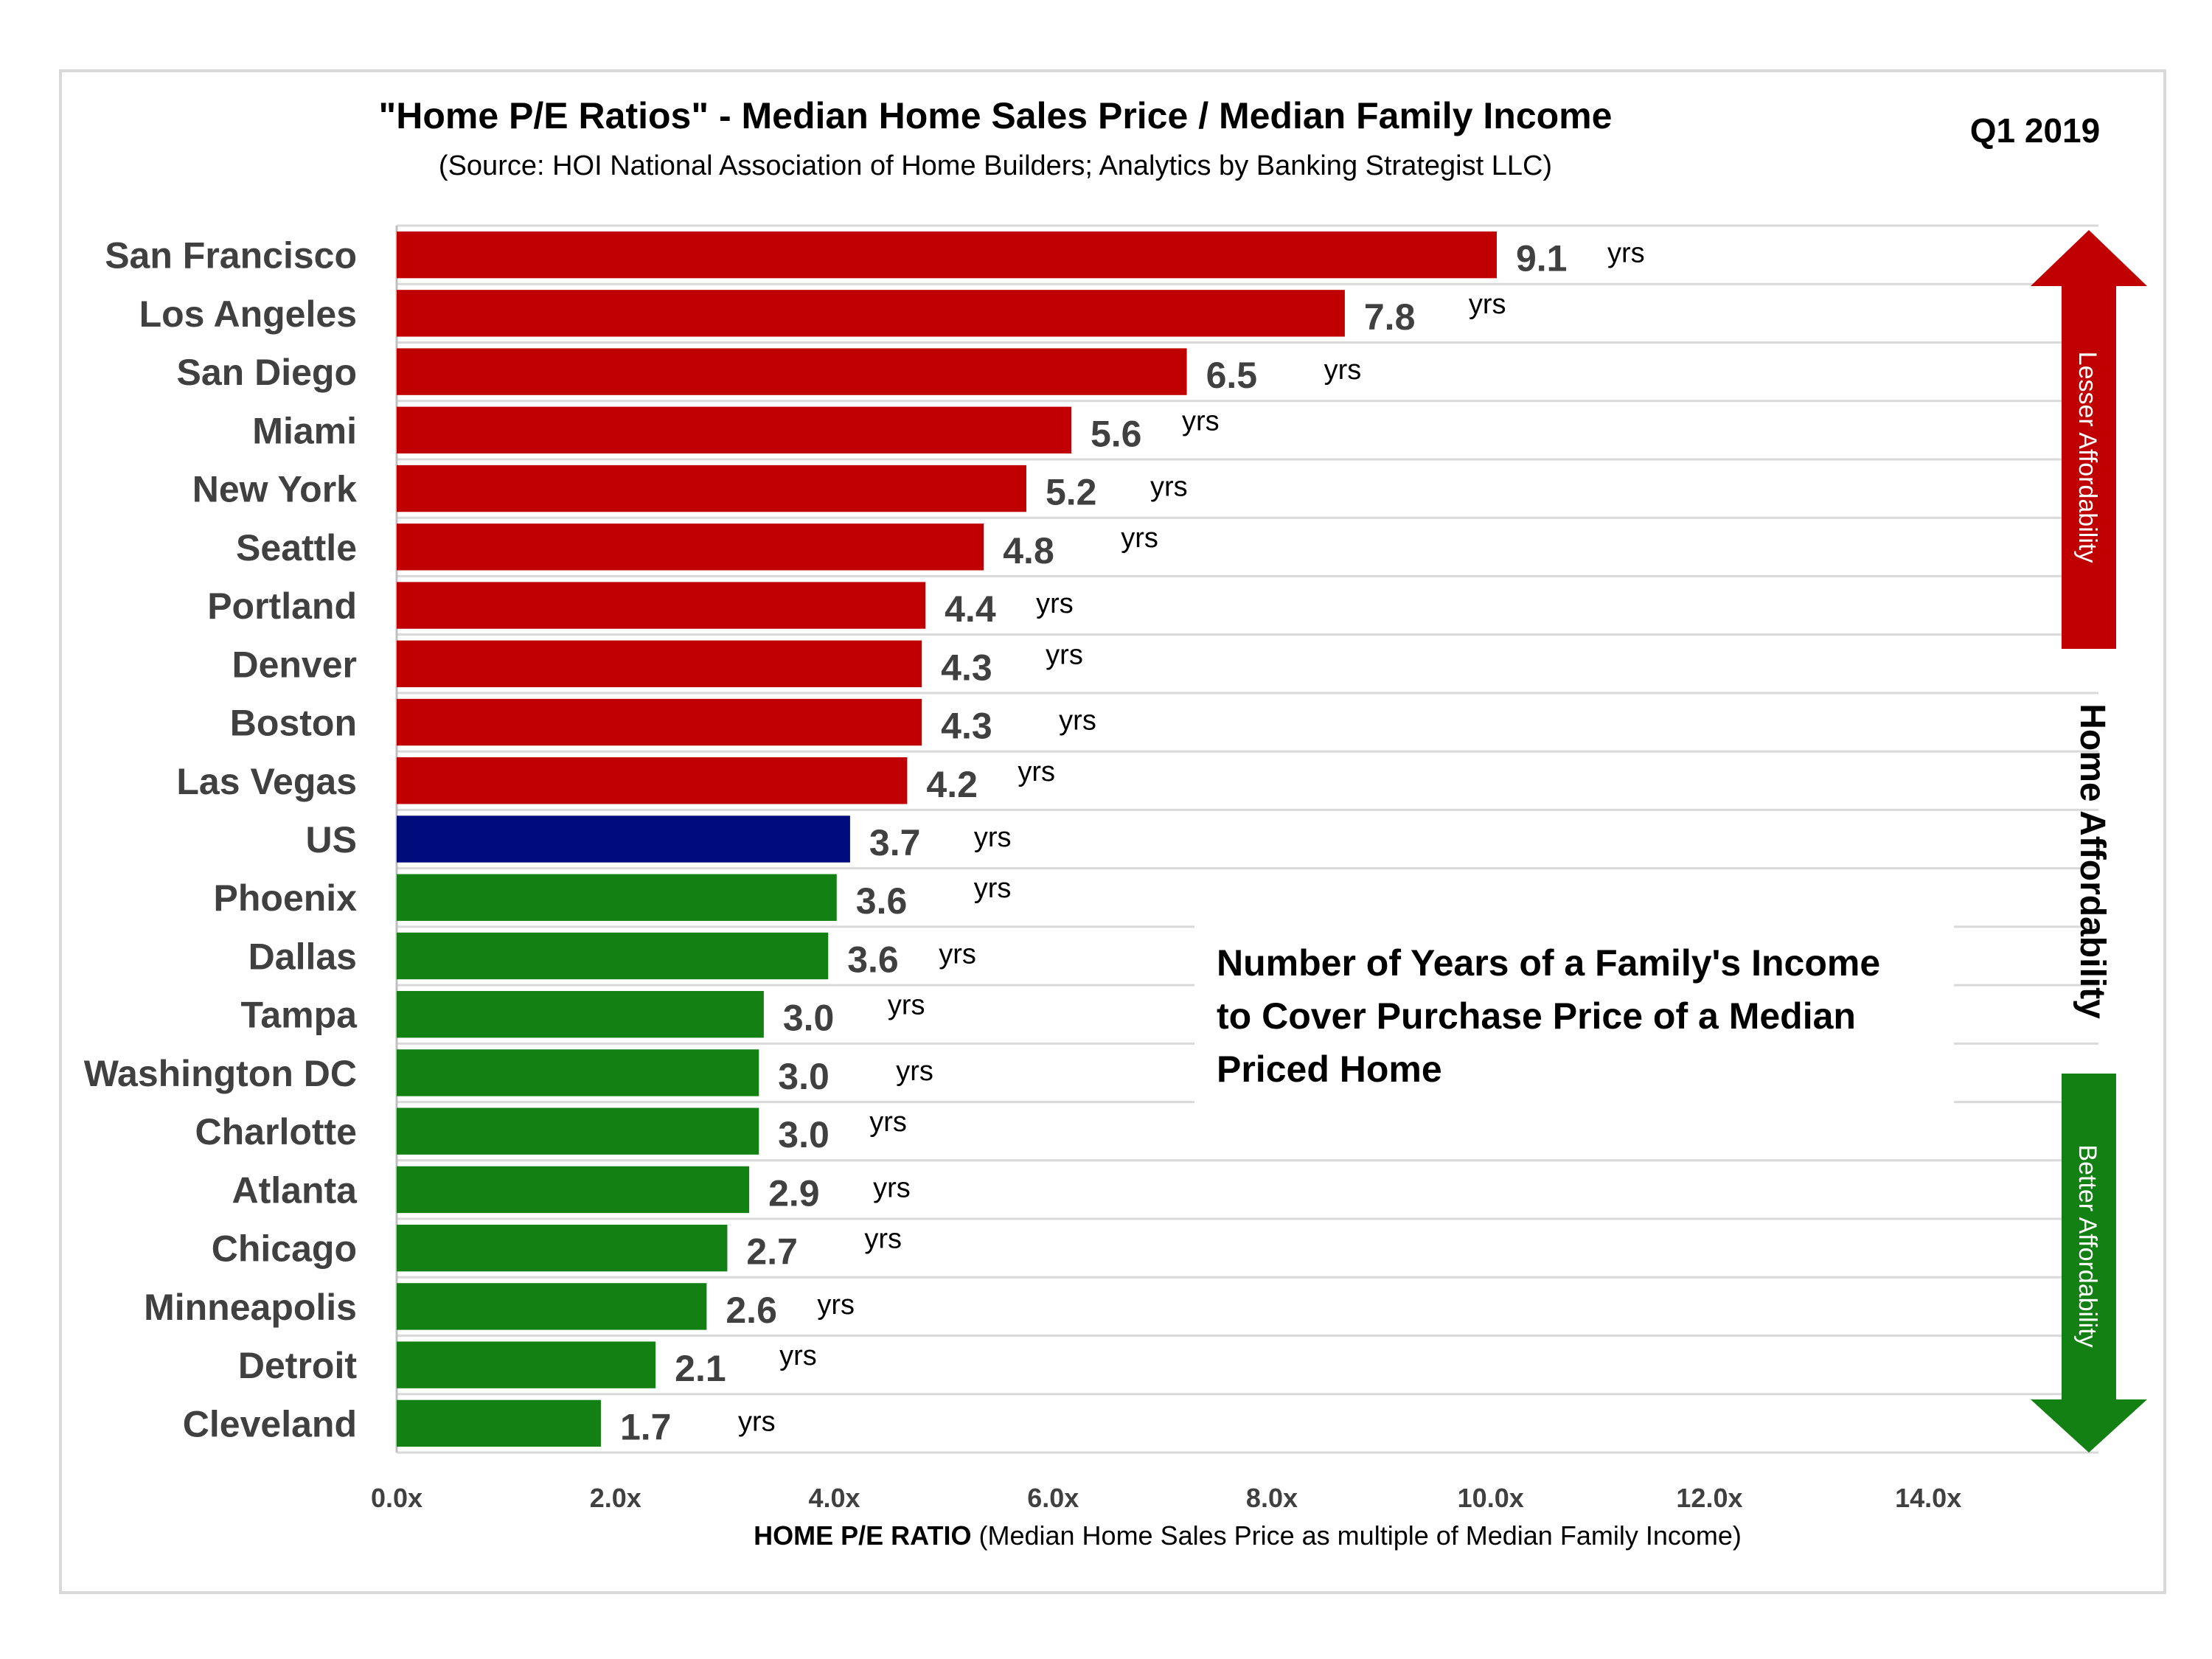  I want to click on category-label: Boston, so click(293, 723).